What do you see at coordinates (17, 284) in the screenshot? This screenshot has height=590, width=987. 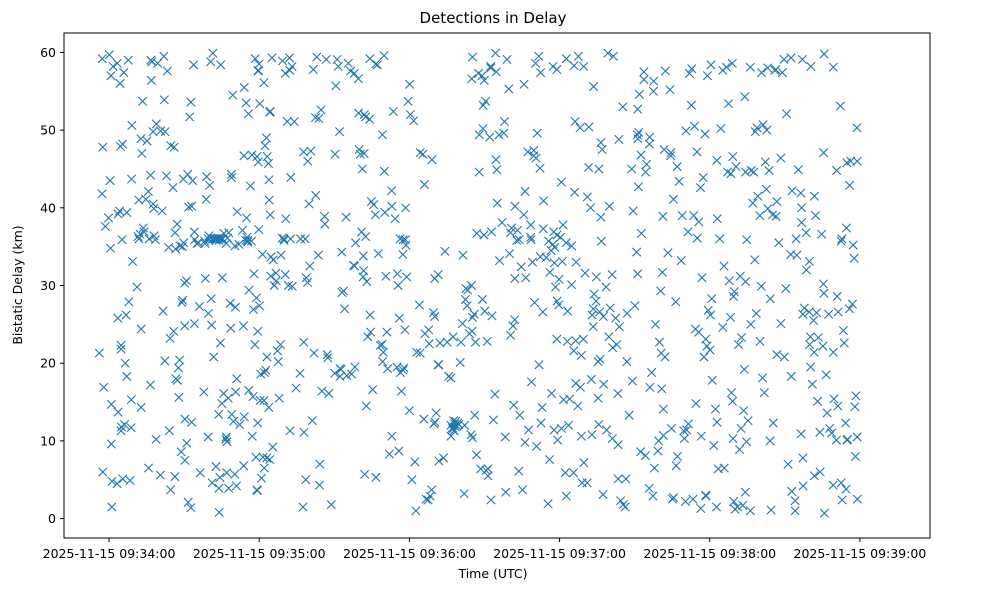 I see `y-axis-label: Bistatic Delay (km)` at bounding box center [17, 284].